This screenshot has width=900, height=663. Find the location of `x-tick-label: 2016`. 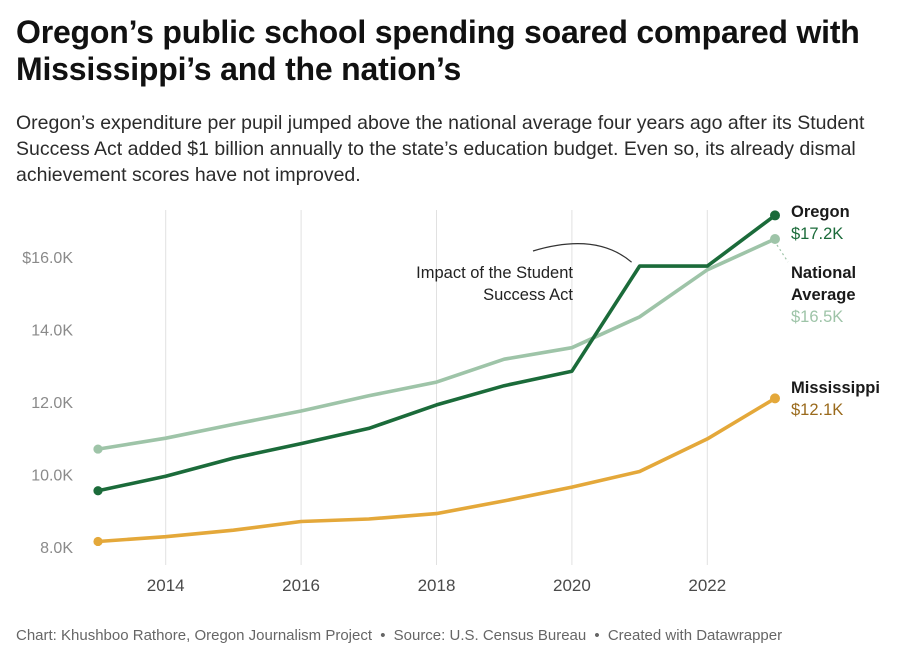

x-tick-label: 2016 is located at coordinates (301, 585).